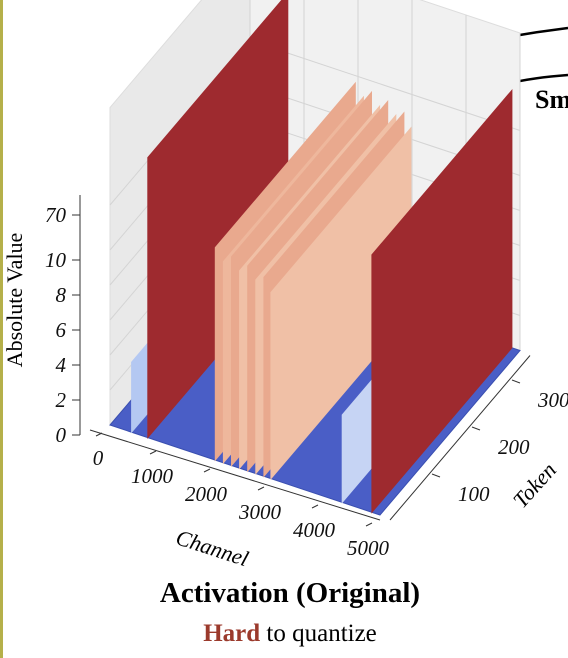 The width and height of the screenshot is (568, 658). Describe the element at coordinates (61, 295) in the screenshot. I see `z-tick-label: 8` at that location.